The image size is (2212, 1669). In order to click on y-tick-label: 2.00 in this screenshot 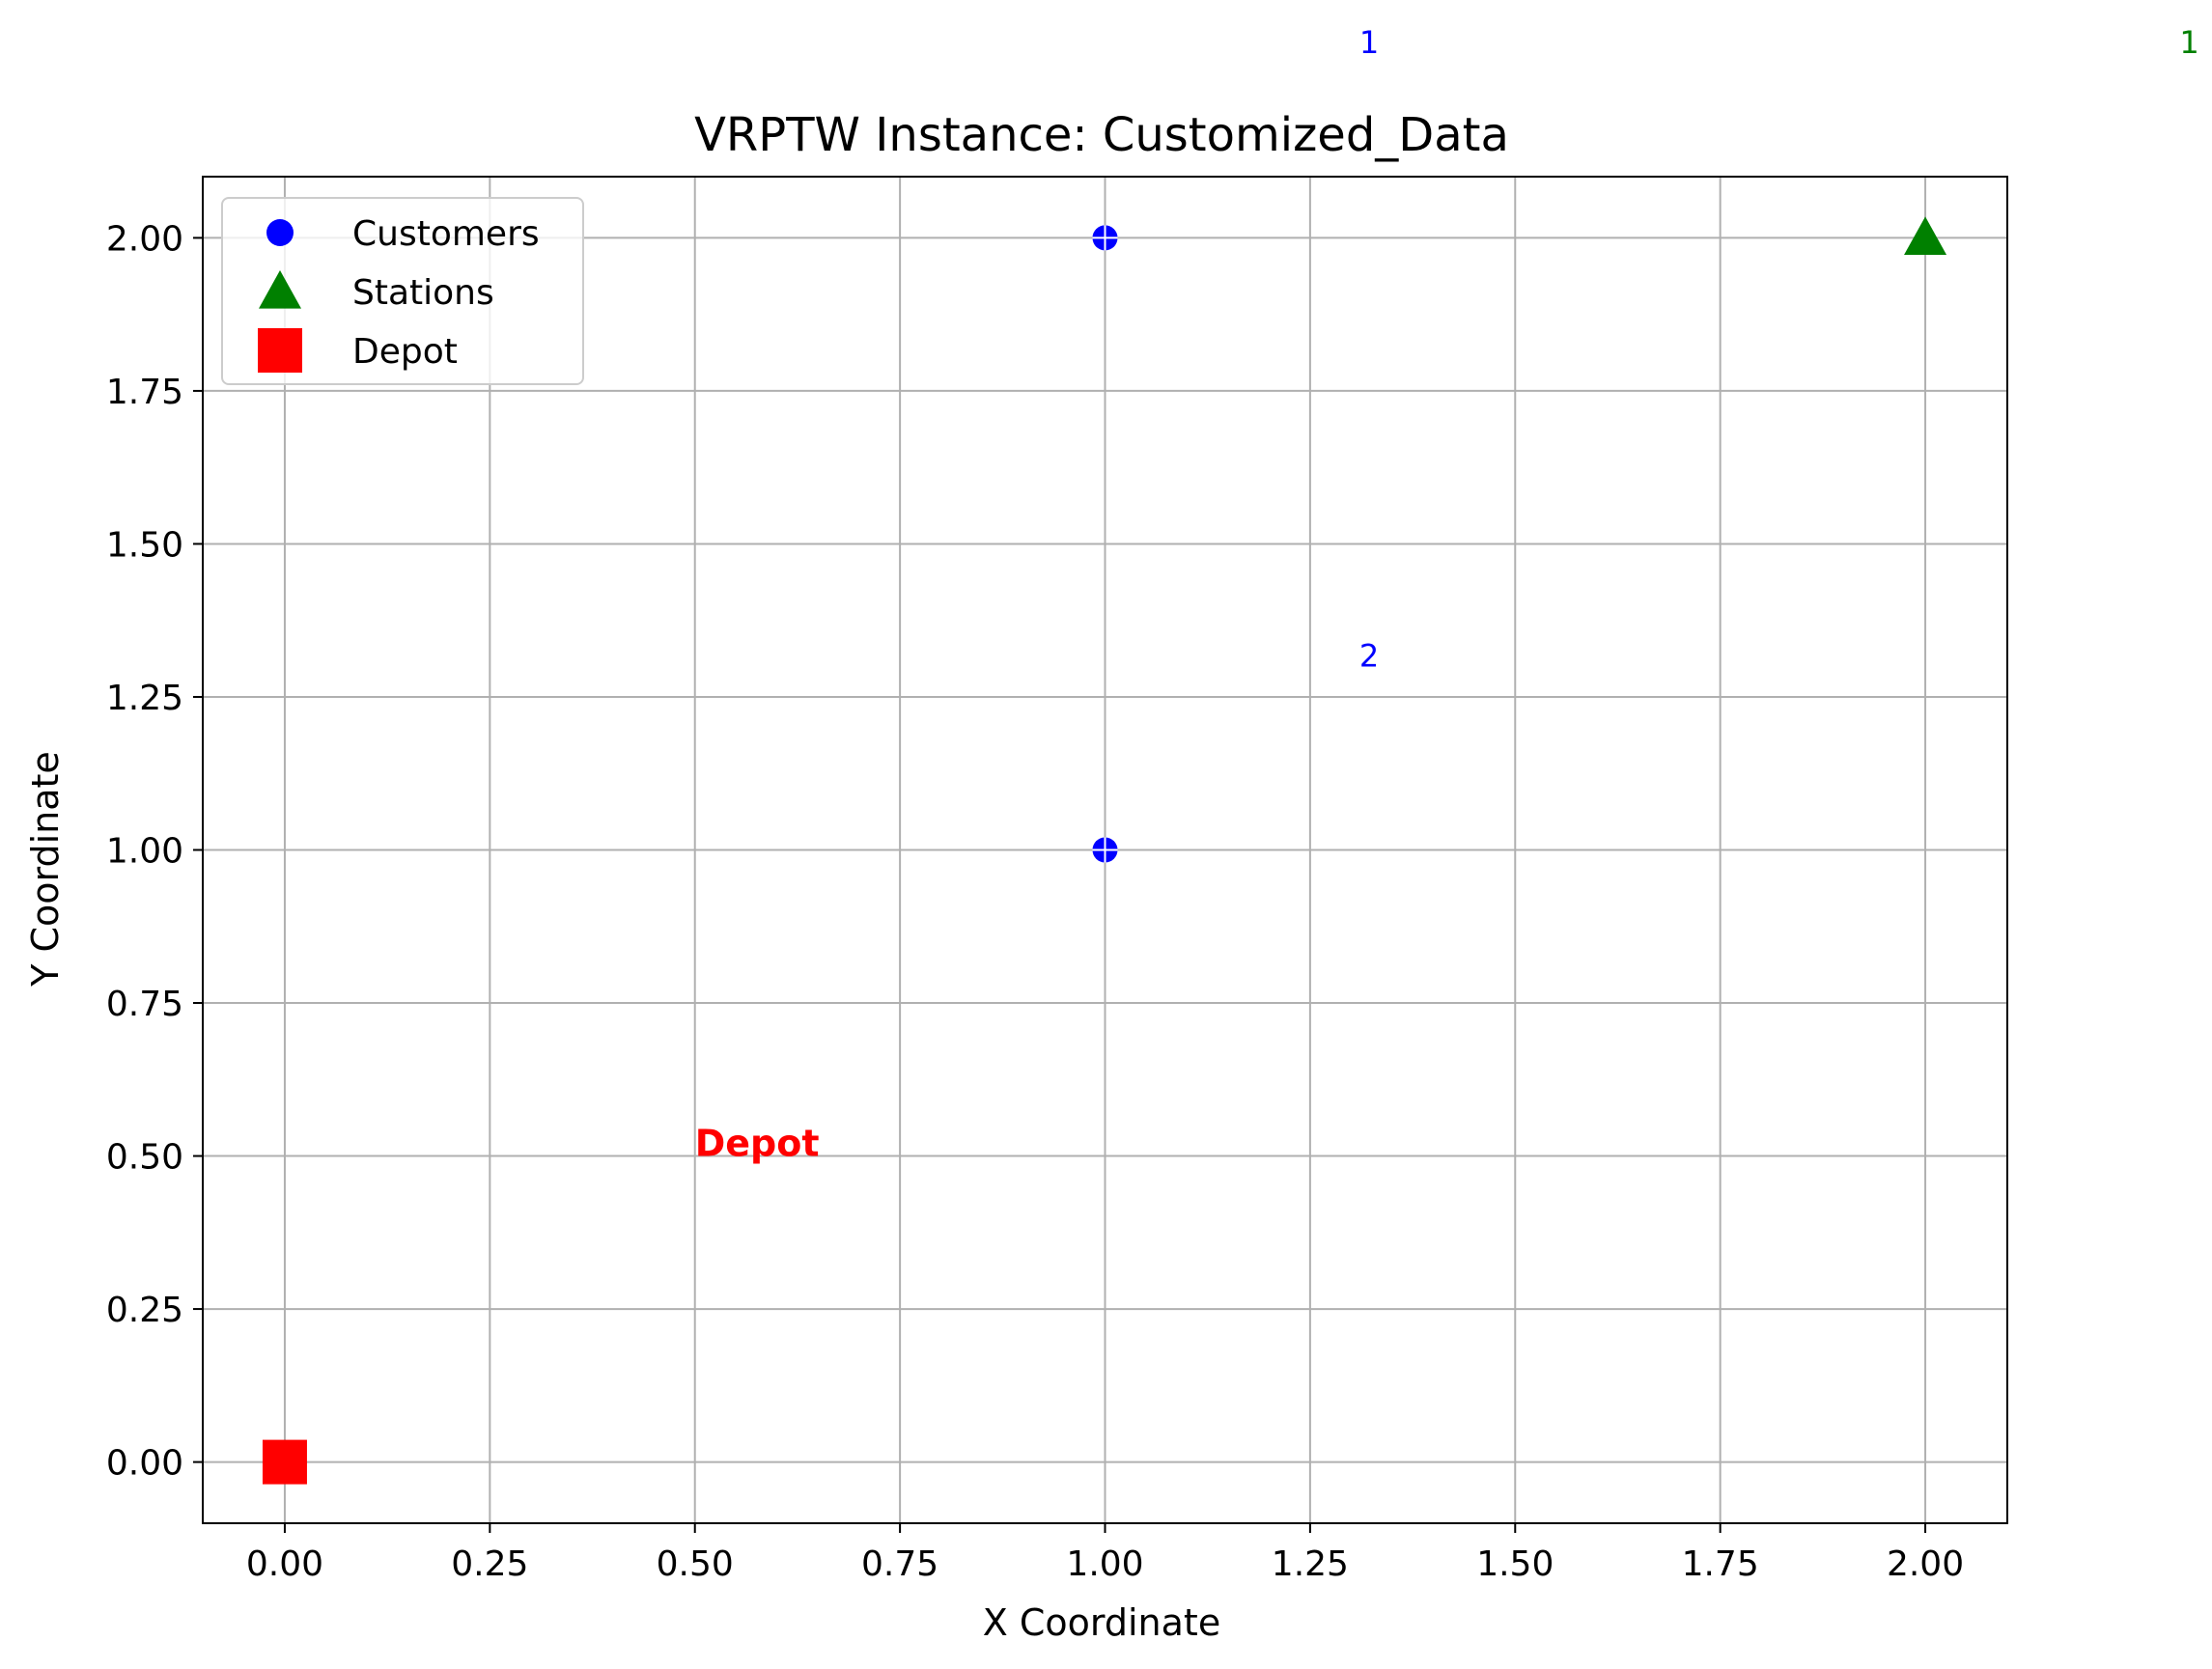, I will do `click(145, 239)`.